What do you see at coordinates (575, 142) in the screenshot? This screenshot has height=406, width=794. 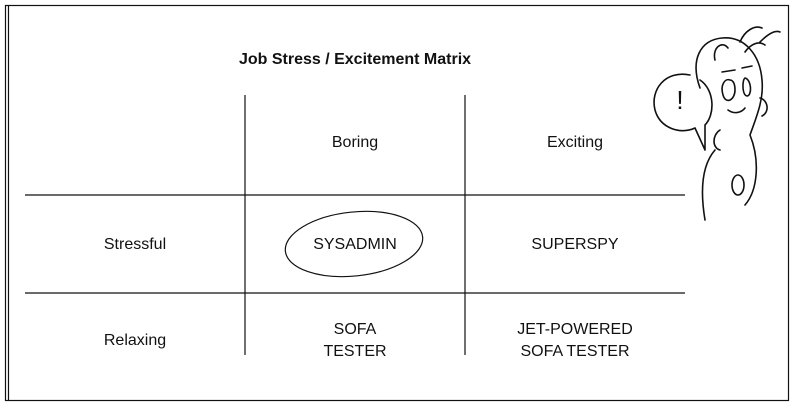 I see `column-header: Exciting` at bounding box center [575, 142].